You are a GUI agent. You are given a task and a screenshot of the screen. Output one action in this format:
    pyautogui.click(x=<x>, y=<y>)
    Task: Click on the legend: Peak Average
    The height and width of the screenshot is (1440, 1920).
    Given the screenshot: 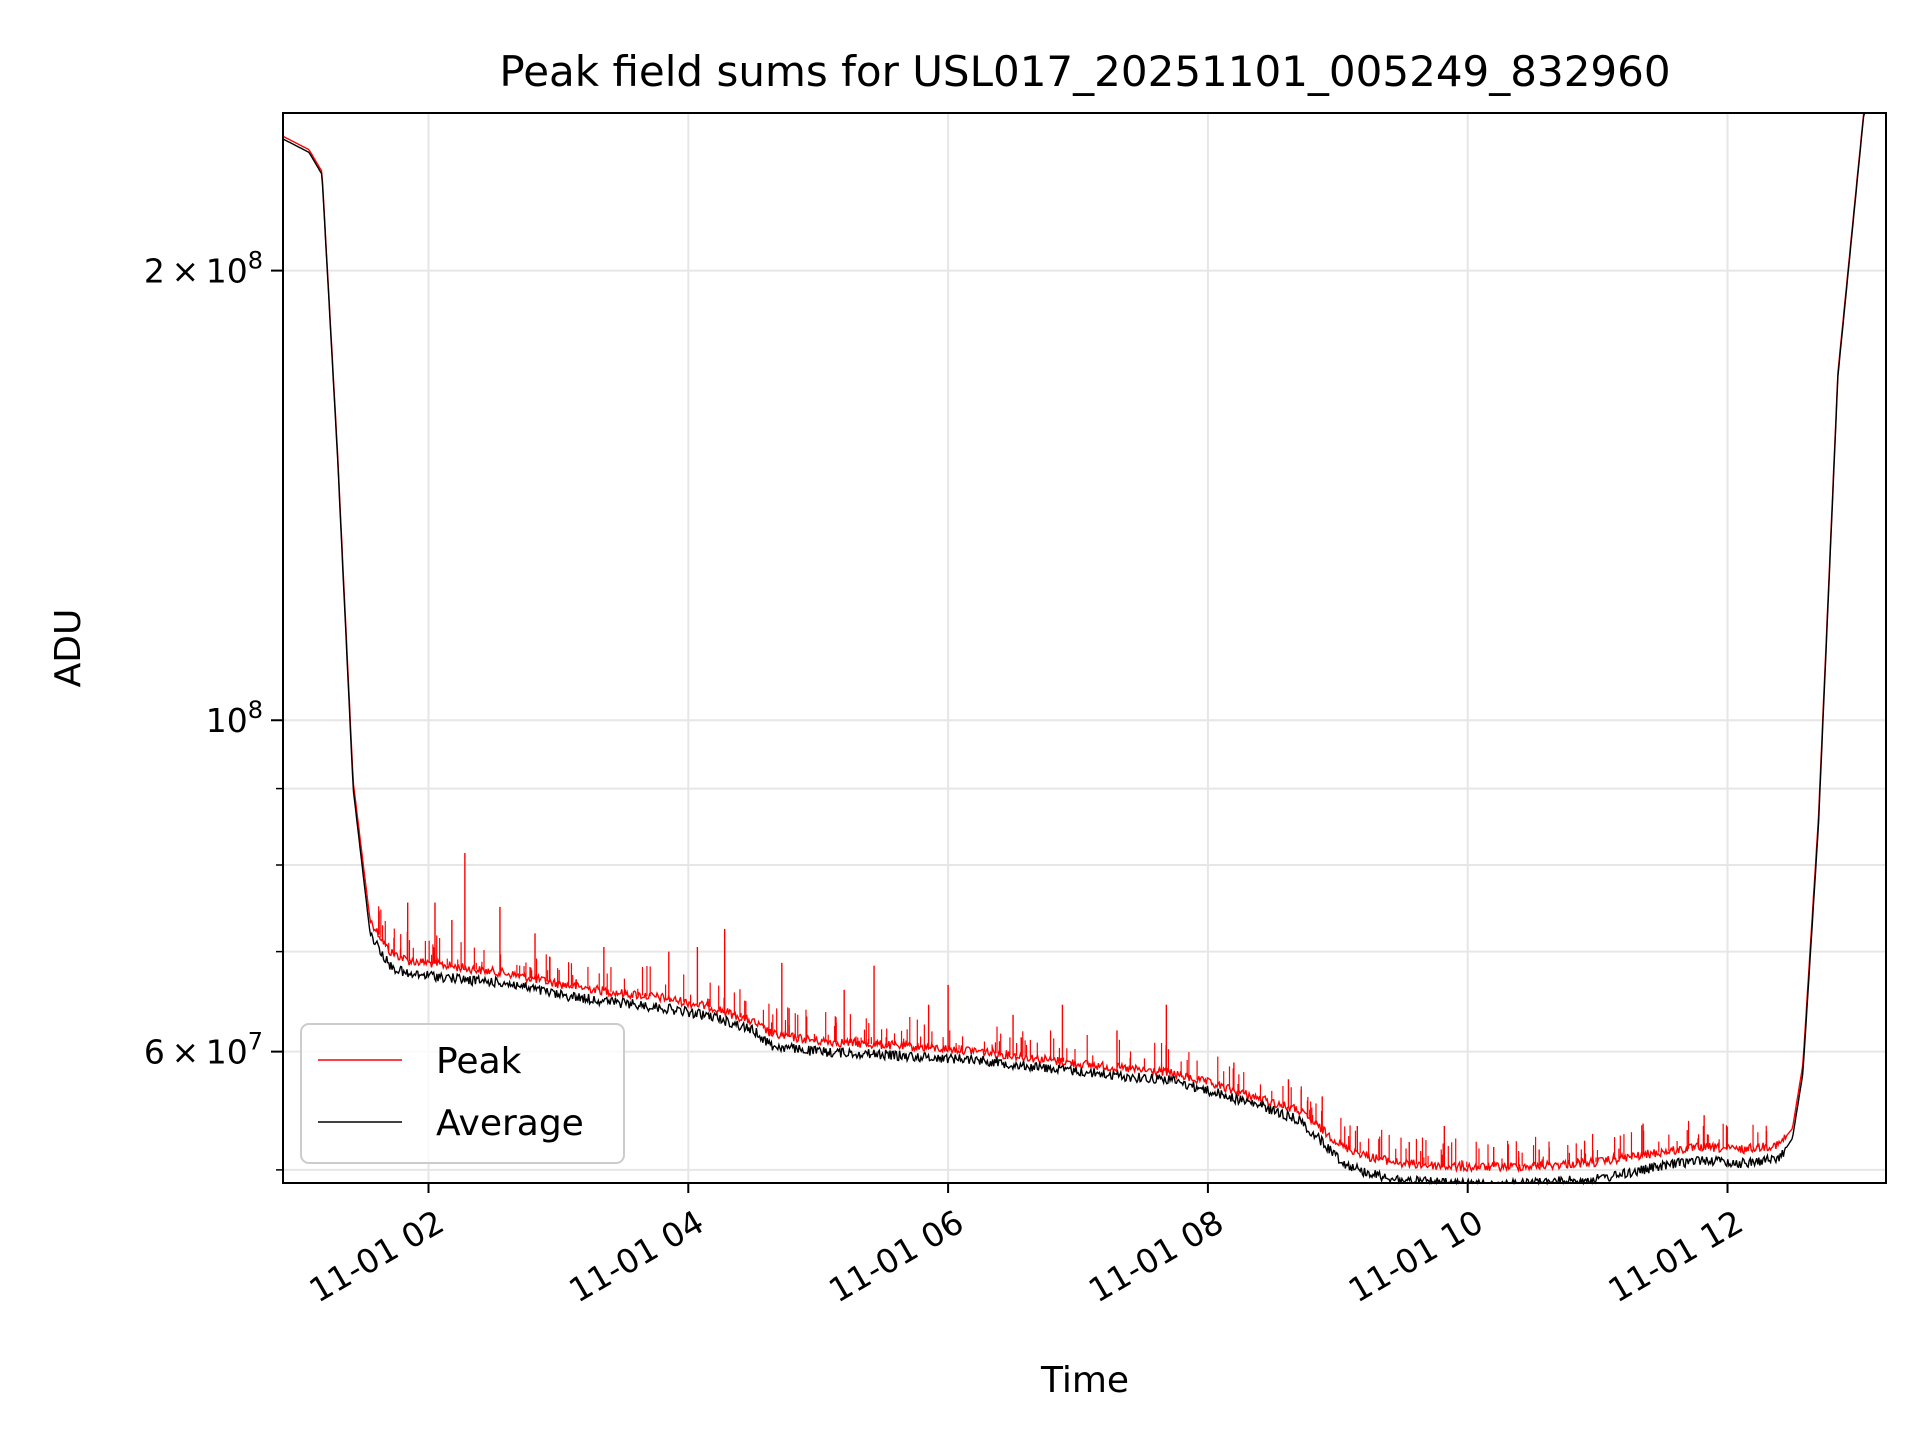 What is the action you would take?
    pyautogui.click(x=462, y=1093)
    